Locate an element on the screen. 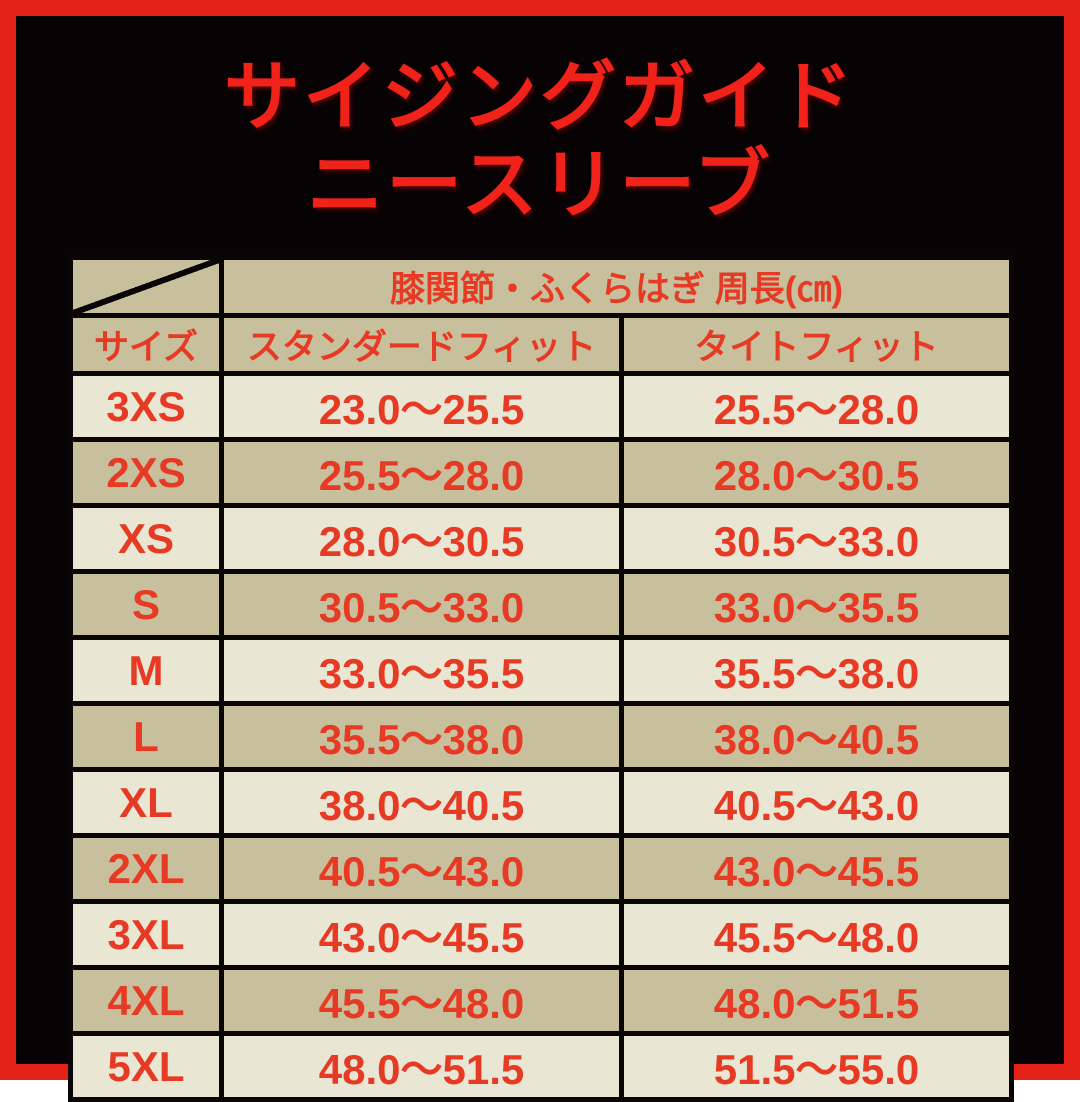  size-cell: 2XS is located at coordinates (146, 472).